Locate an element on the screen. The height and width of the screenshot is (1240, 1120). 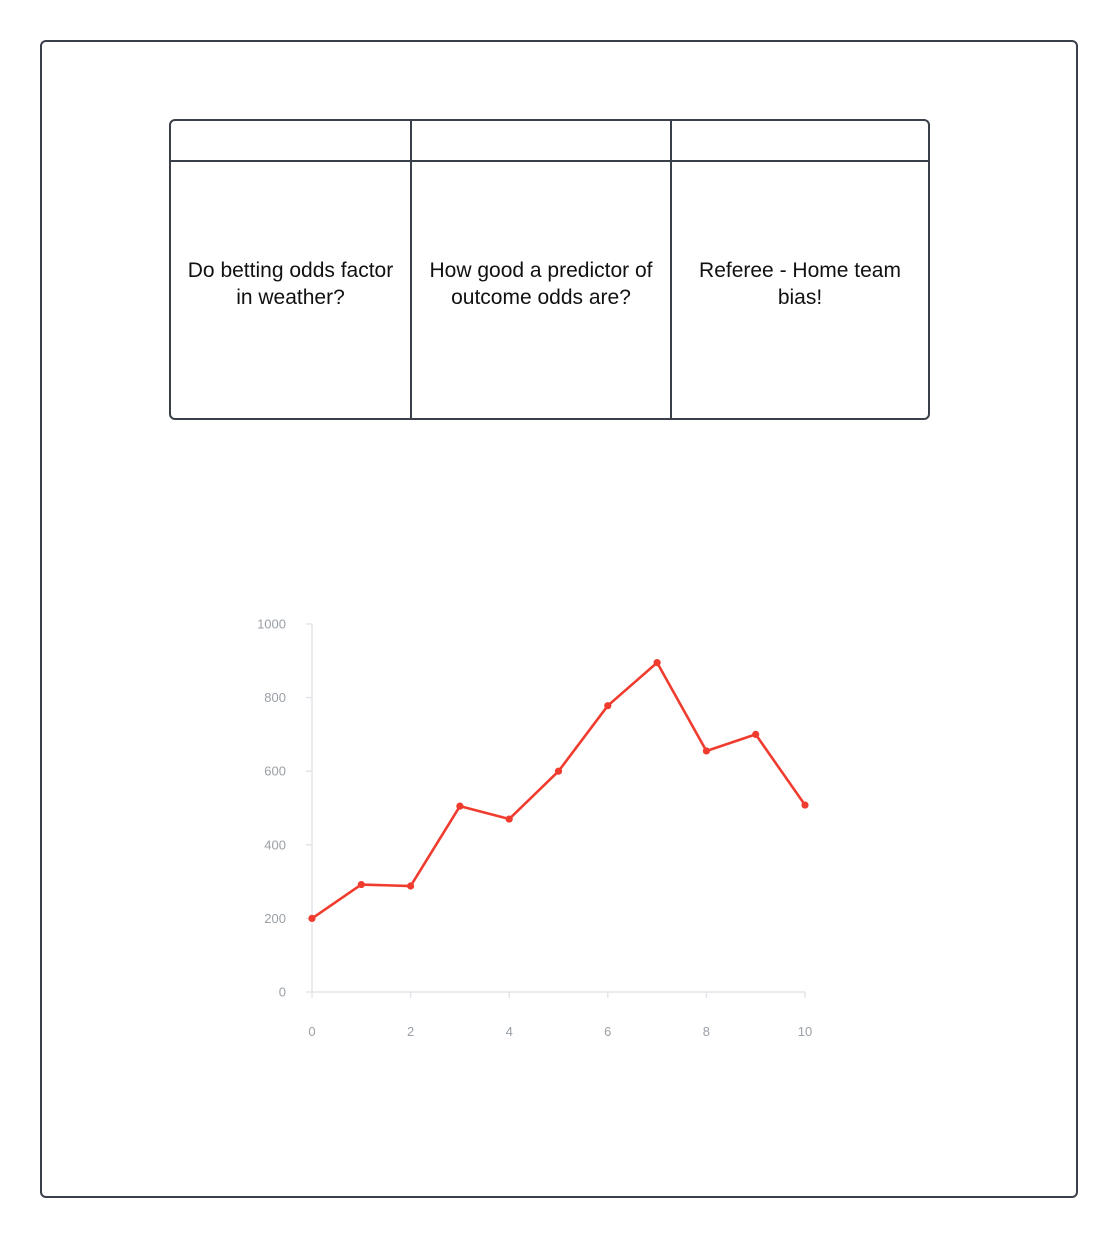
y-tick-label: 800 is located at coordinates (275, 697).